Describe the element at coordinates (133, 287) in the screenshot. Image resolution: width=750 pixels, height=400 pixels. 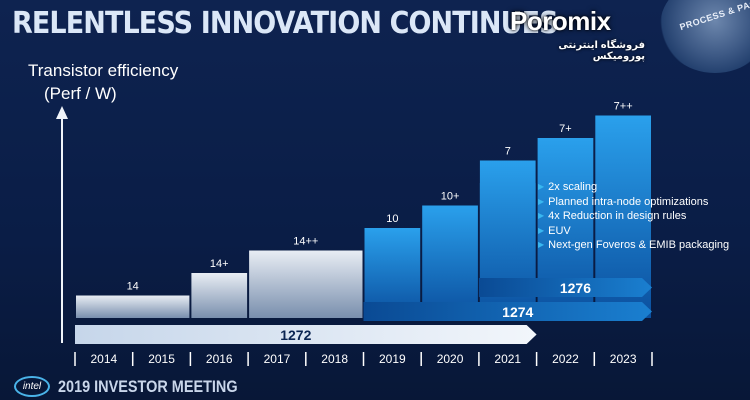
I see `step-label: 14` at that location.